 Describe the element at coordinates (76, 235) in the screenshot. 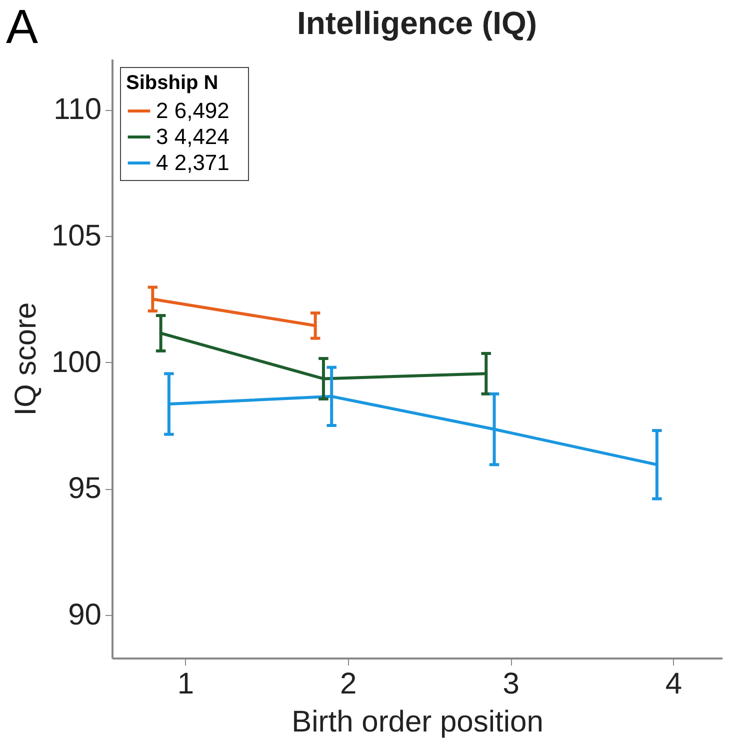

I see `y-tick-label: 105` at that location.